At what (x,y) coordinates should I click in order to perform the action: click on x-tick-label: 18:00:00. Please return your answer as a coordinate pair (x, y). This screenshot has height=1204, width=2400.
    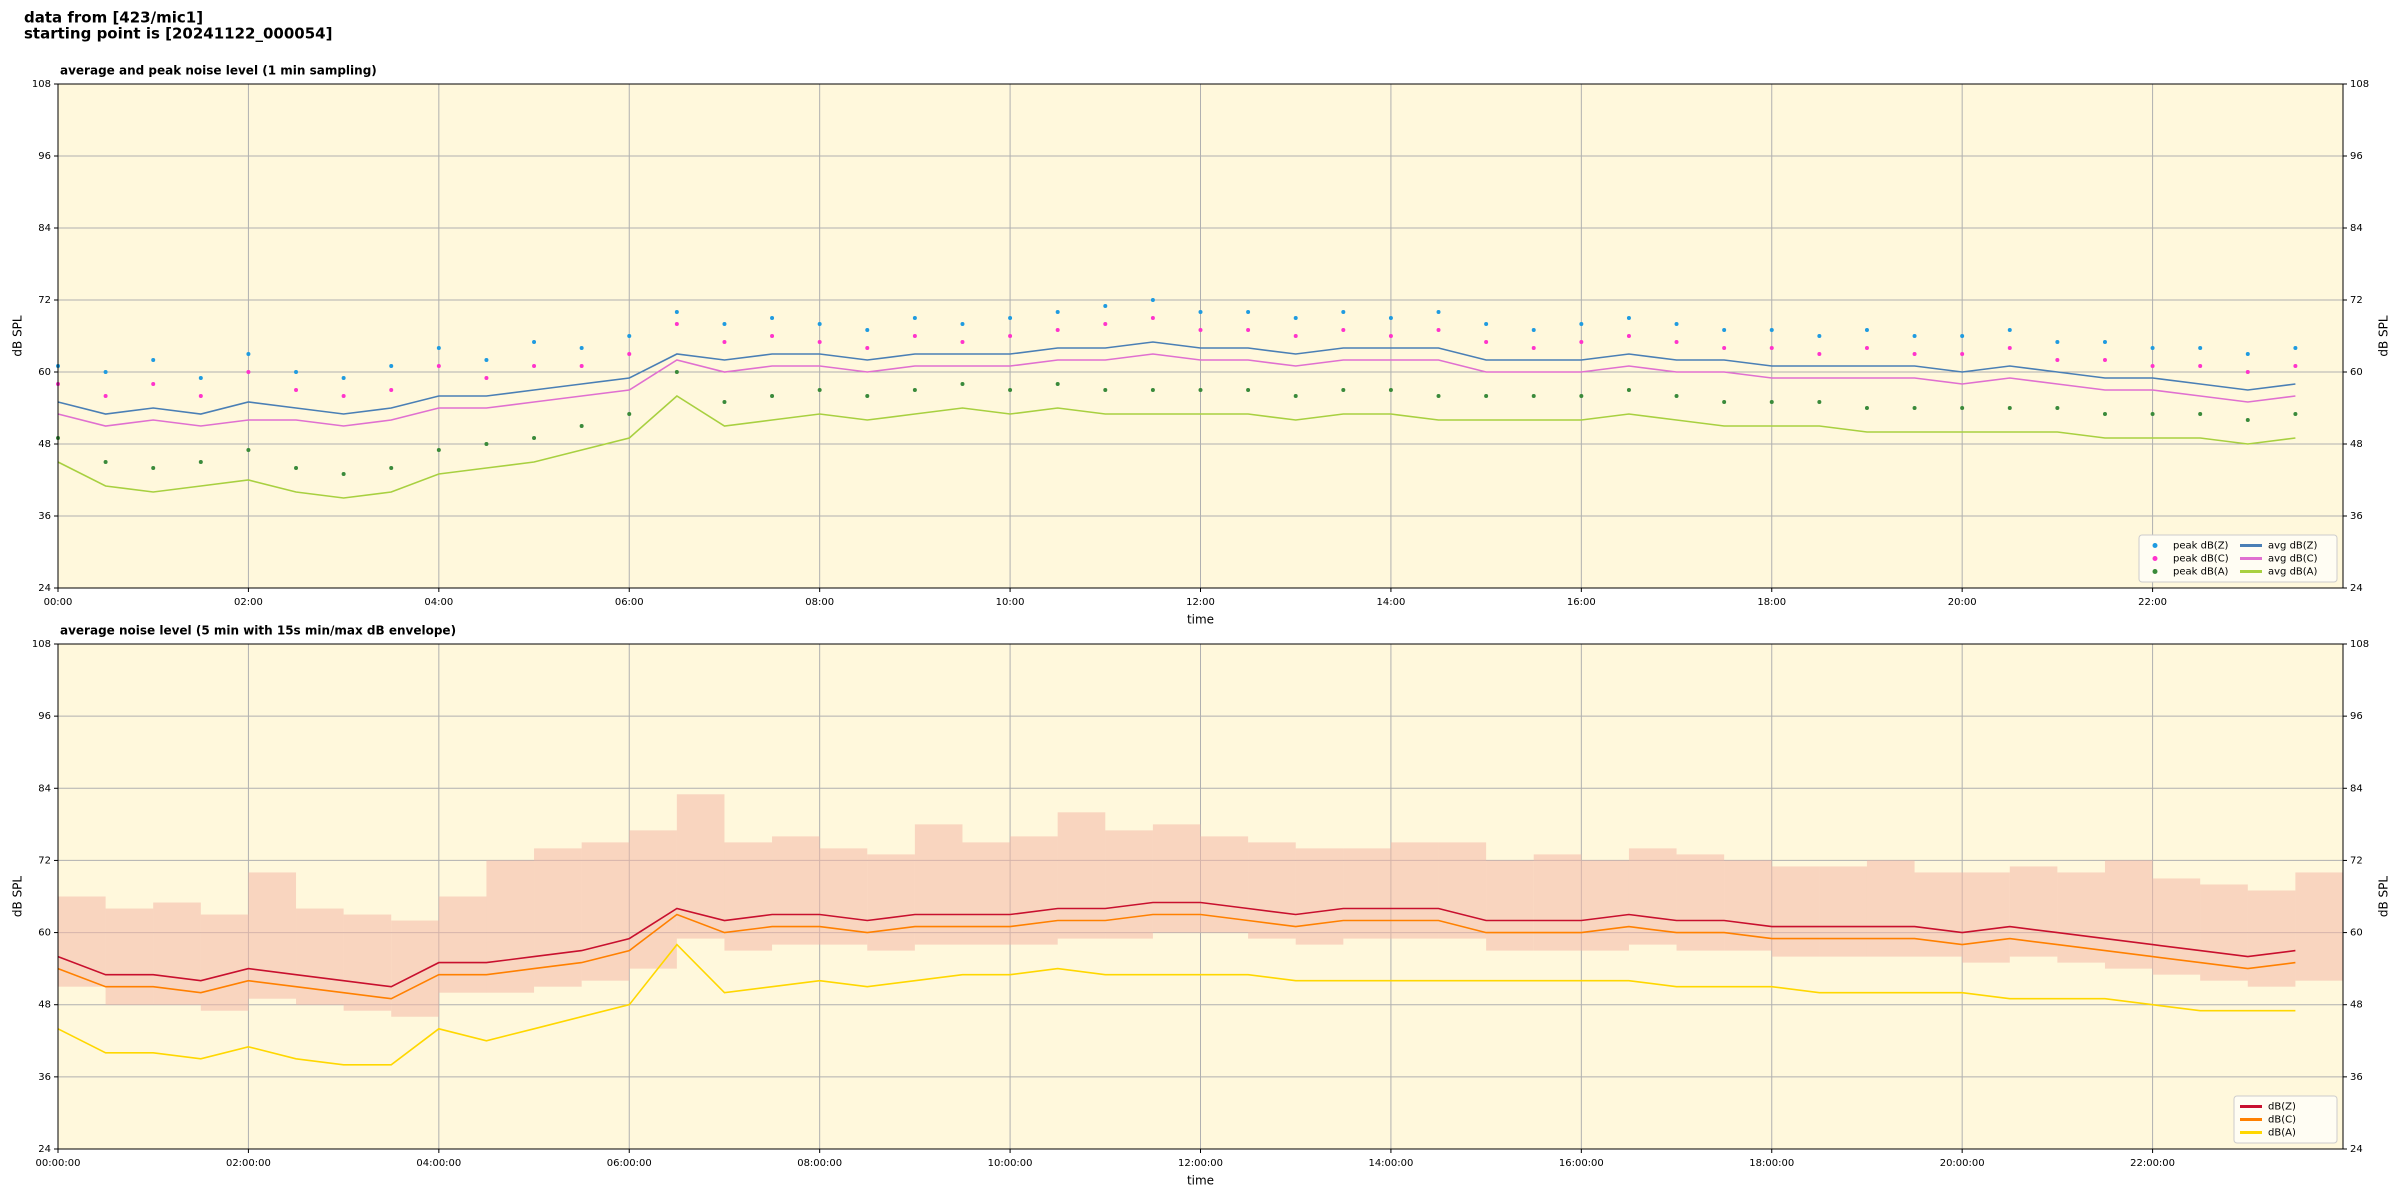
    Looking at the image, I should click on (1771, 1163).